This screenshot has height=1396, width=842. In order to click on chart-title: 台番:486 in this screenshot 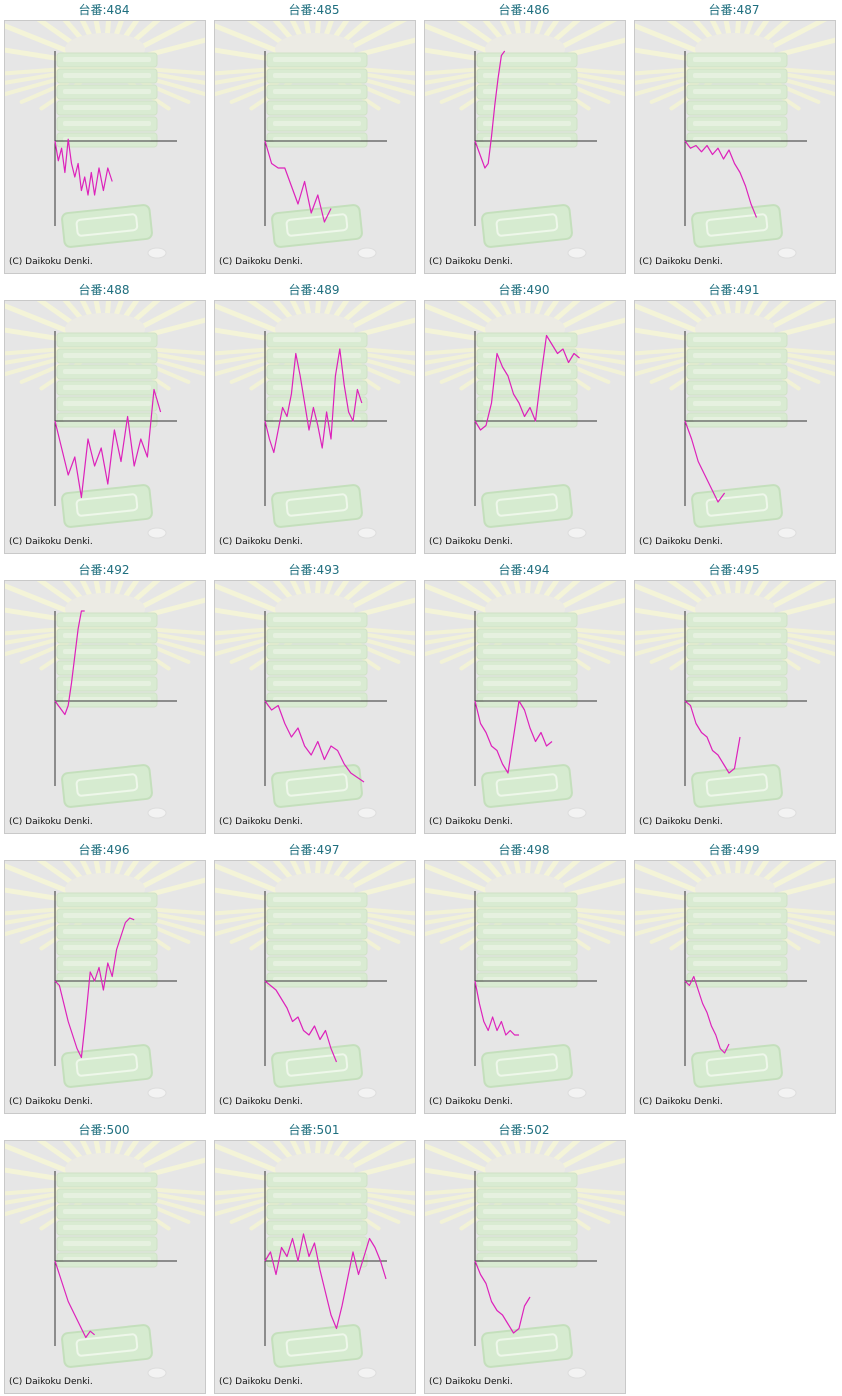, I will do `click(524, 10)`.